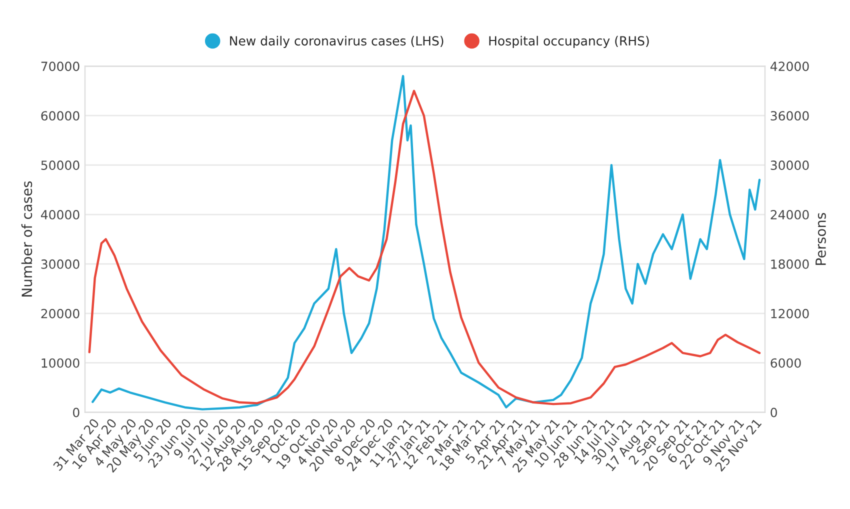 The height and width of the screenshot is (509, 850). I want to click on y2-tick-label: 12000, so click(790, 313).